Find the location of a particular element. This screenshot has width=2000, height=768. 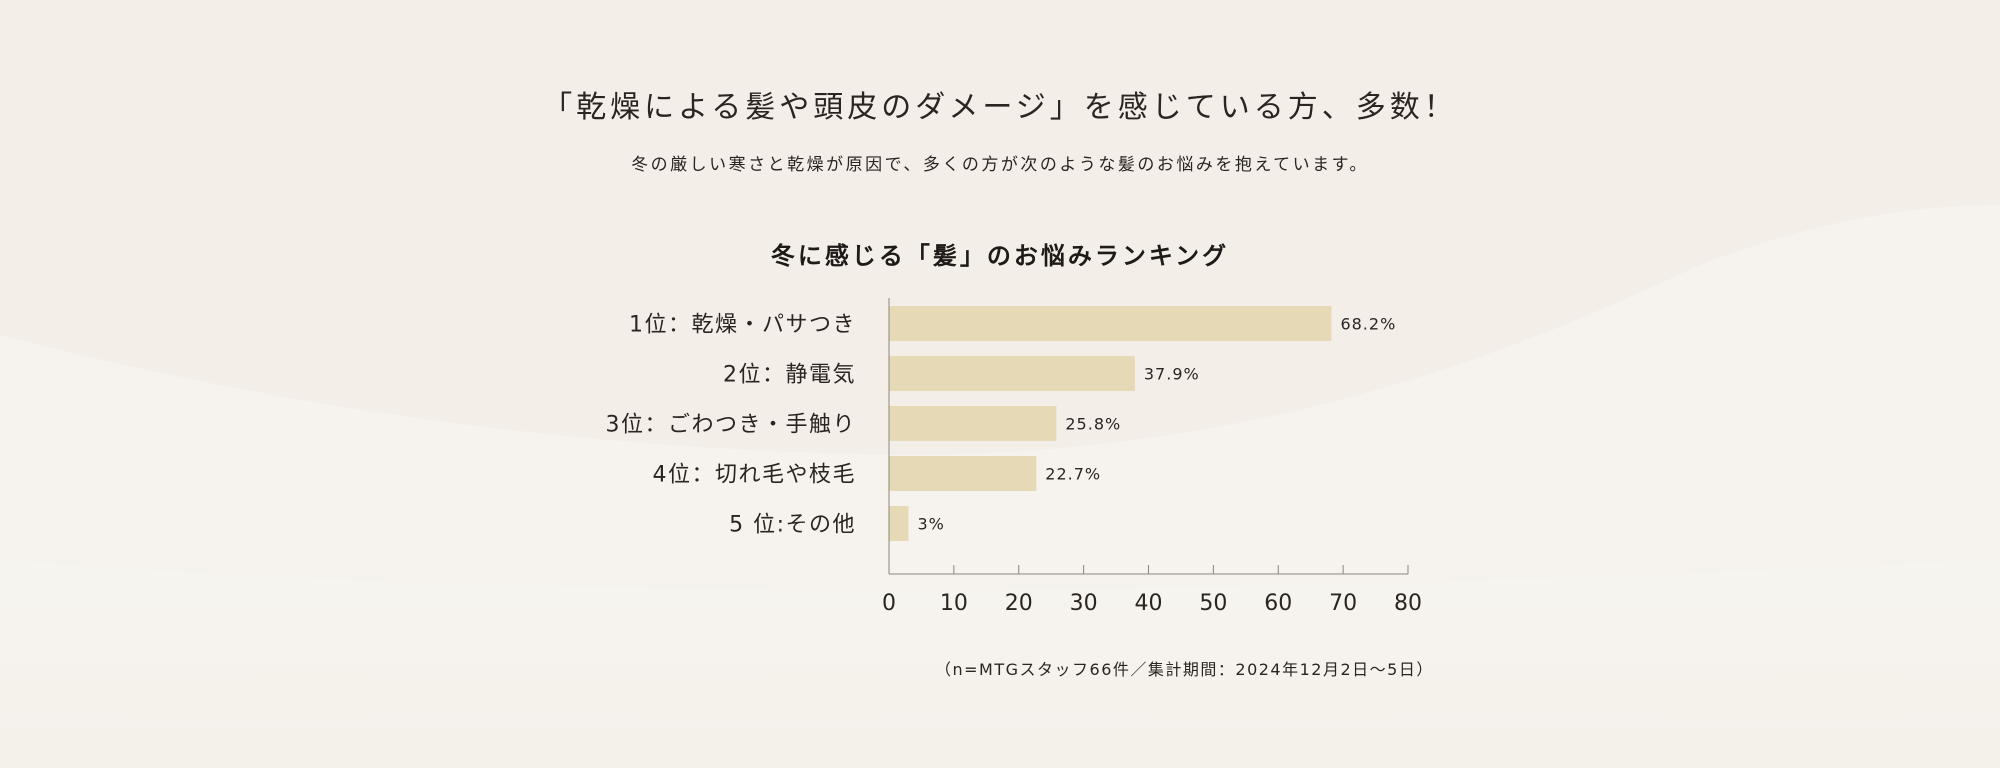

category-label: 4位：切れ毛や枝毛 is located at coordinates (755, 475).